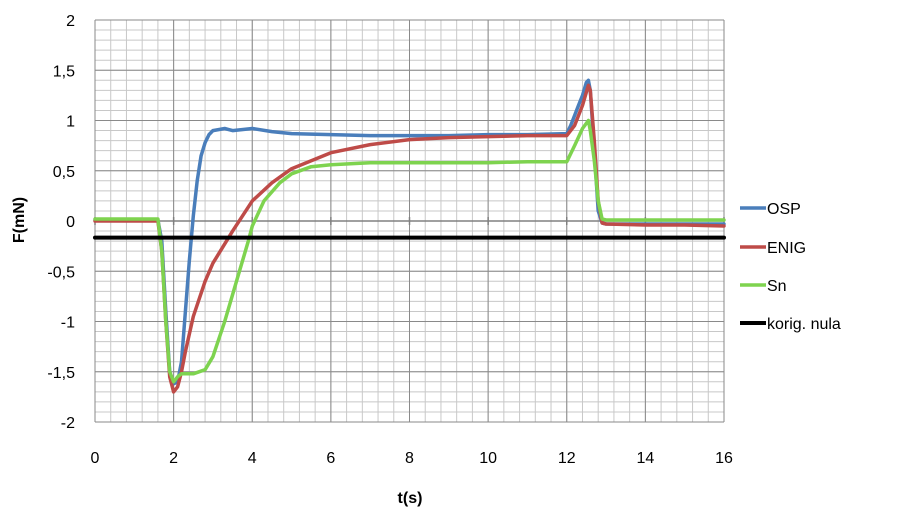  Describe the element at coordinates (488, 458) in the screenshot. I see `x-tick-label: 10` at that location.